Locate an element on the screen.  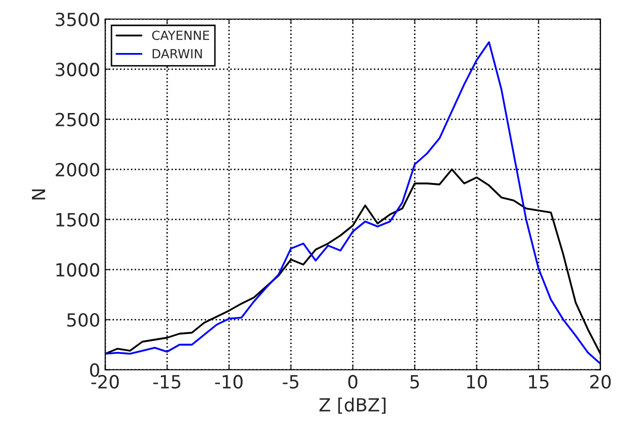
x-axis-title: Z [dBZ] is located at coordinates (352, 406).